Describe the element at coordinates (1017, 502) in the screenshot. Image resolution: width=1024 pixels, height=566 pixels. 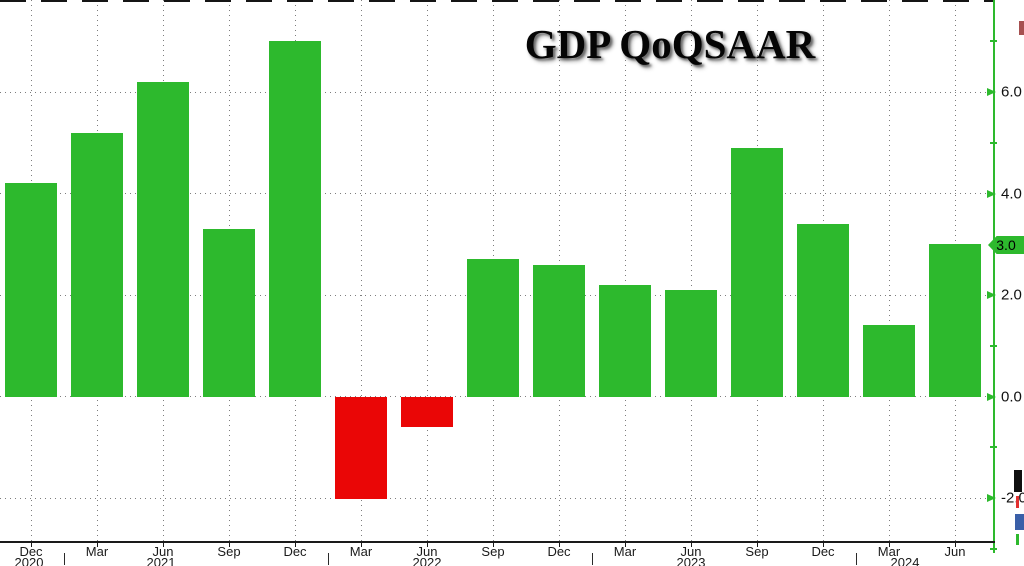
I see `clipped-edge-mark-red` at that location.